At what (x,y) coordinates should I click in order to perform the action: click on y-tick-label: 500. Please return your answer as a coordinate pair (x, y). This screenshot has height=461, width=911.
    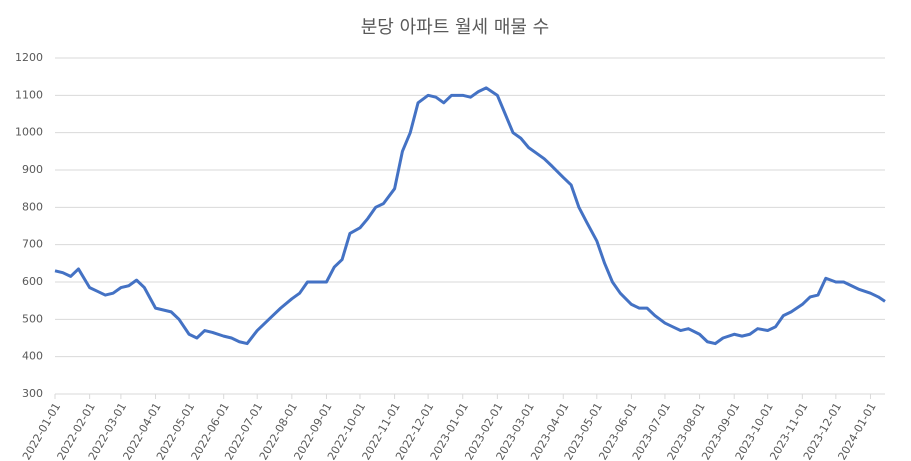
    Looking at the image, I should click on (32, 318).